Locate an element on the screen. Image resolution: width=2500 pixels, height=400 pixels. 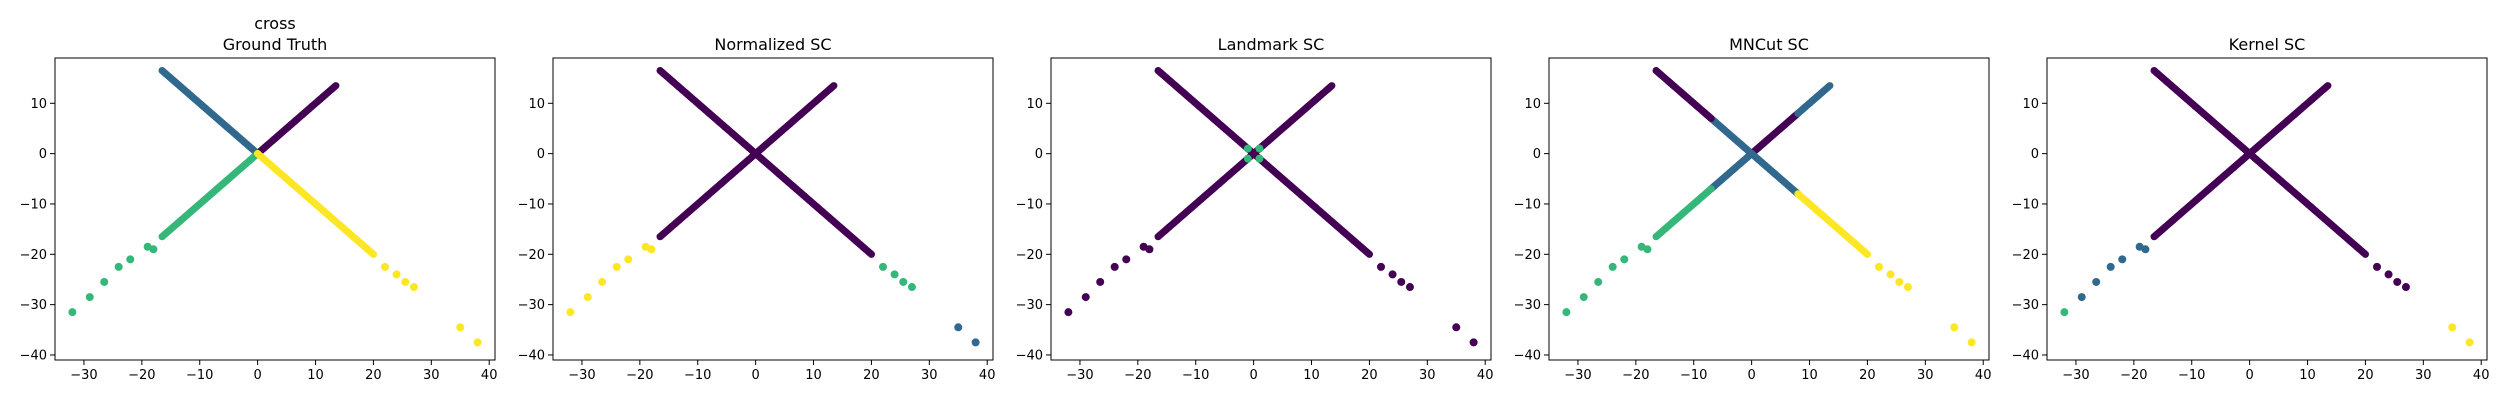
panel-subtitle: Ground Truth is located at coordinates (275, 44).